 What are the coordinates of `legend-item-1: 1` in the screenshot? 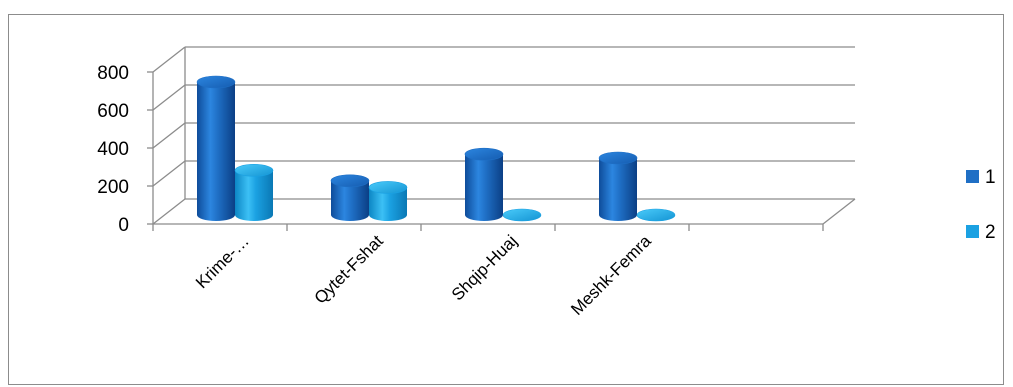 It's located at (981, 177).